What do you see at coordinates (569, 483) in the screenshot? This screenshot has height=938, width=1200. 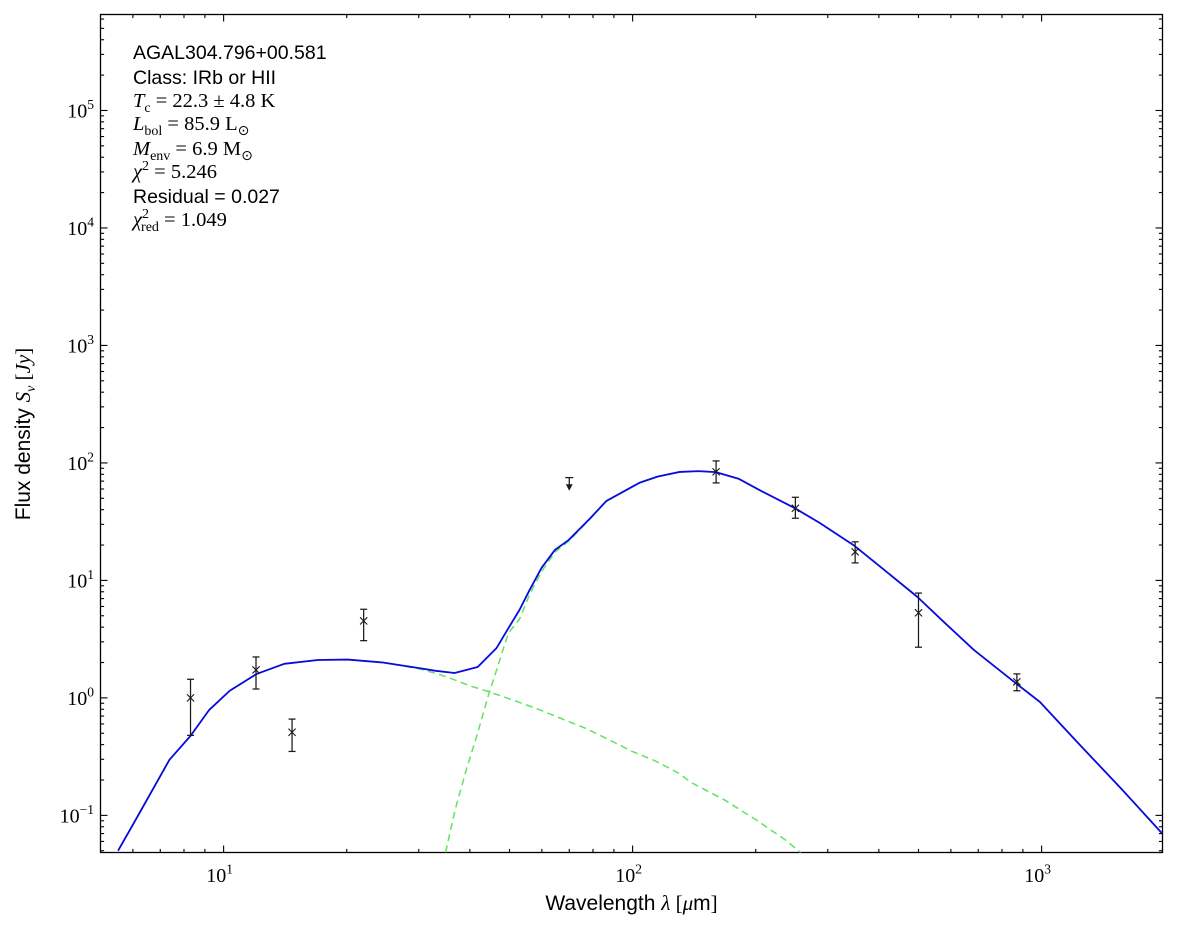 I see `upper-limit-70um` at bounding box center [569, 483].